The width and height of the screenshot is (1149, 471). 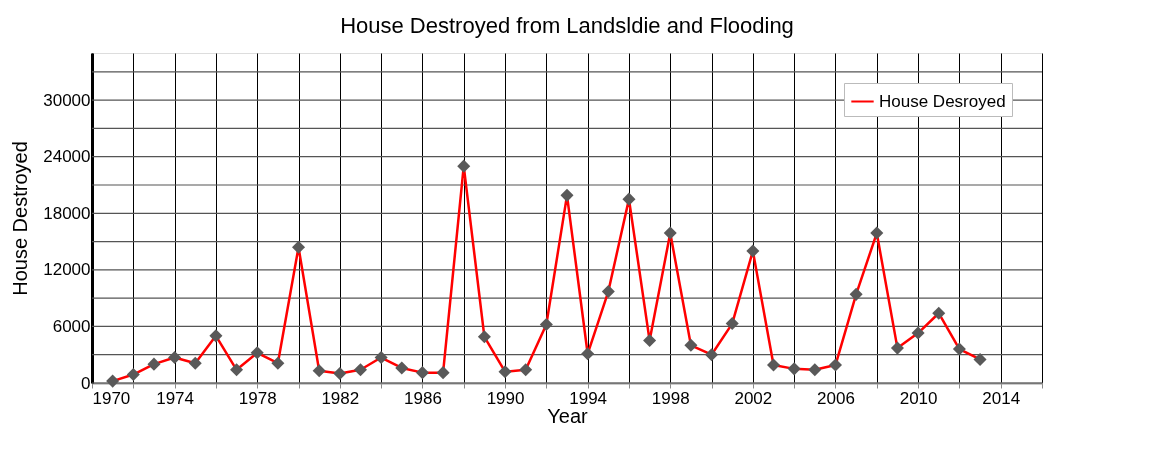 I want to click on x-tick-label: 1974, so click(x=175, y=398).